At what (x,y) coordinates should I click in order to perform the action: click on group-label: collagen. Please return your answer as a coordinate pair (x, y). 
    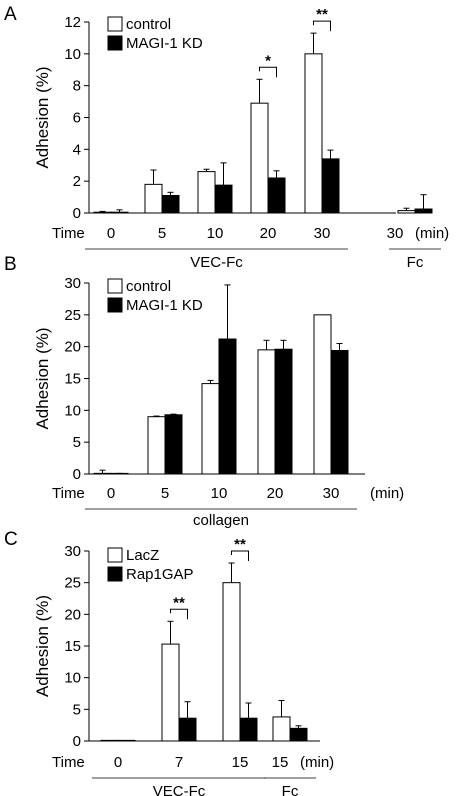
    Looking at the image, I should click on (221, 520).